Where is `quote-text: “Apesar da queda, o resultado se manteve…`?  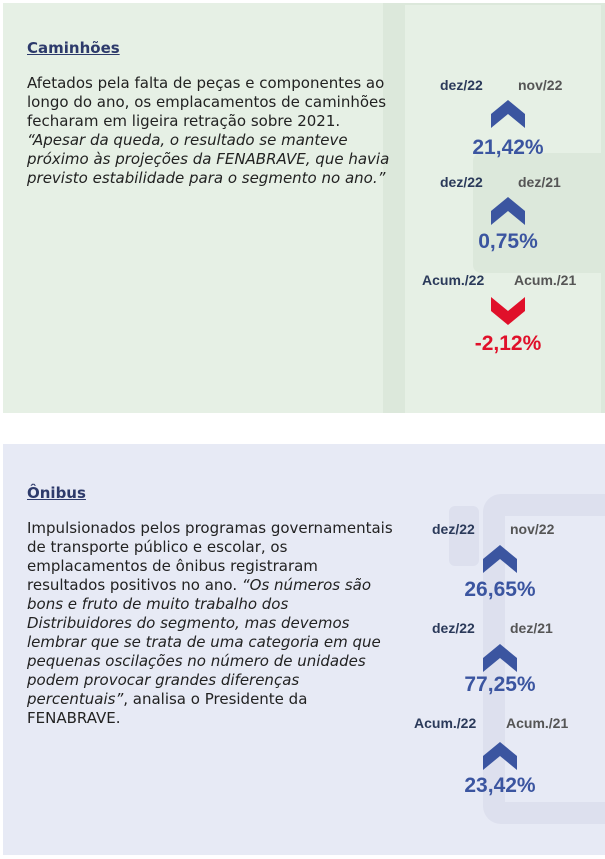 quote-text: “Apesar da queda, o resultado se manteve… is located at coordinates (208, 159).